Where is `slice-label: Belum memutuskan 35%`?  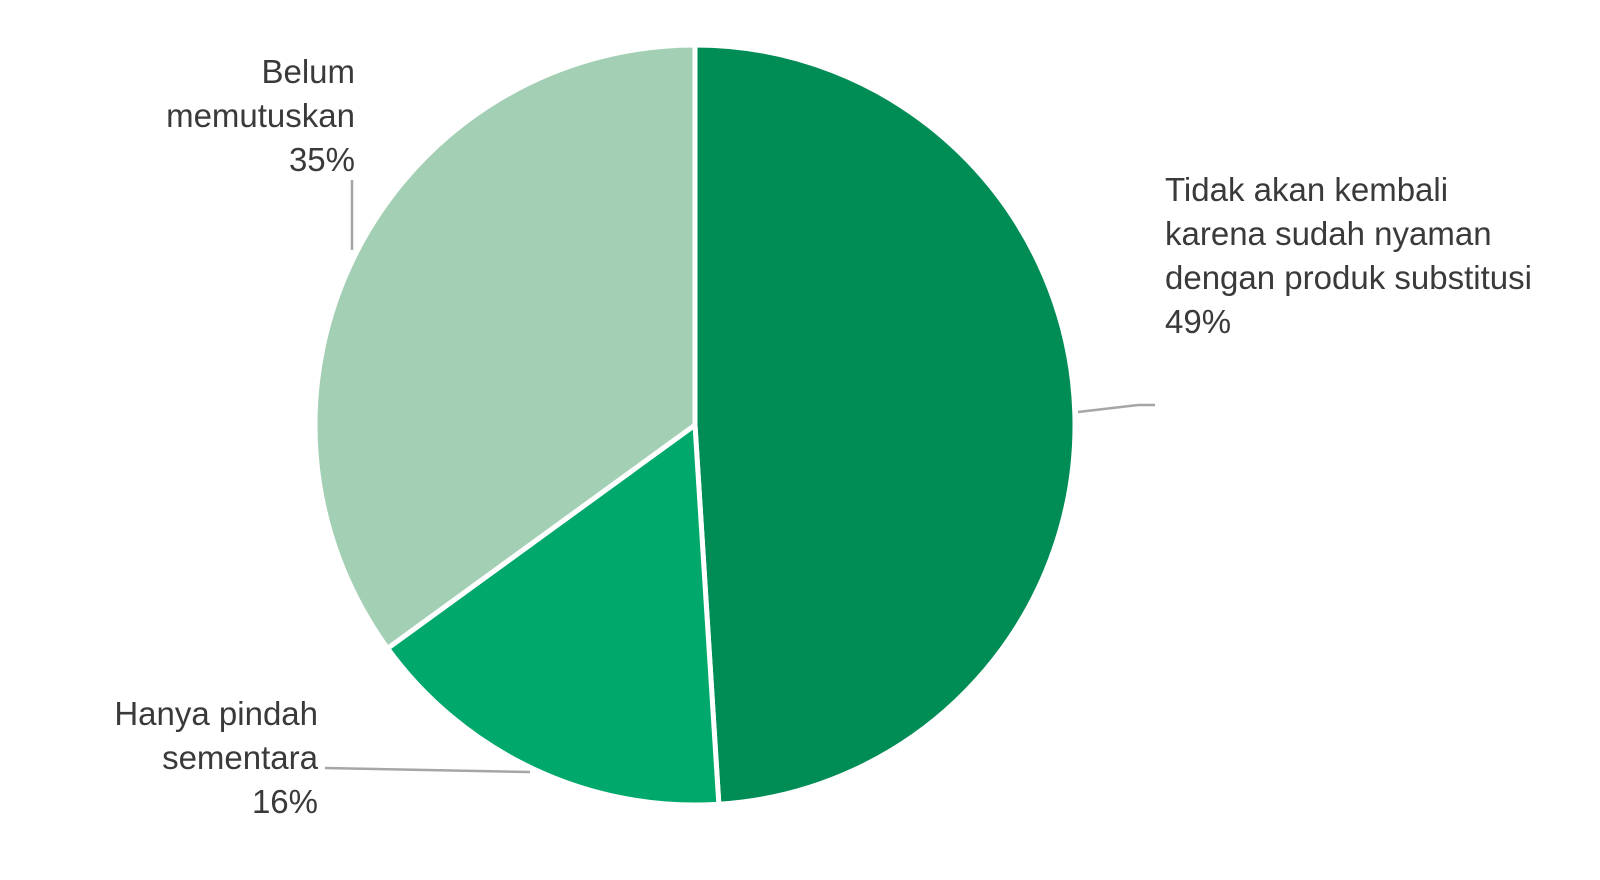
slice-label: Belum memutuskan 35% is located at coordinates (237, 116).